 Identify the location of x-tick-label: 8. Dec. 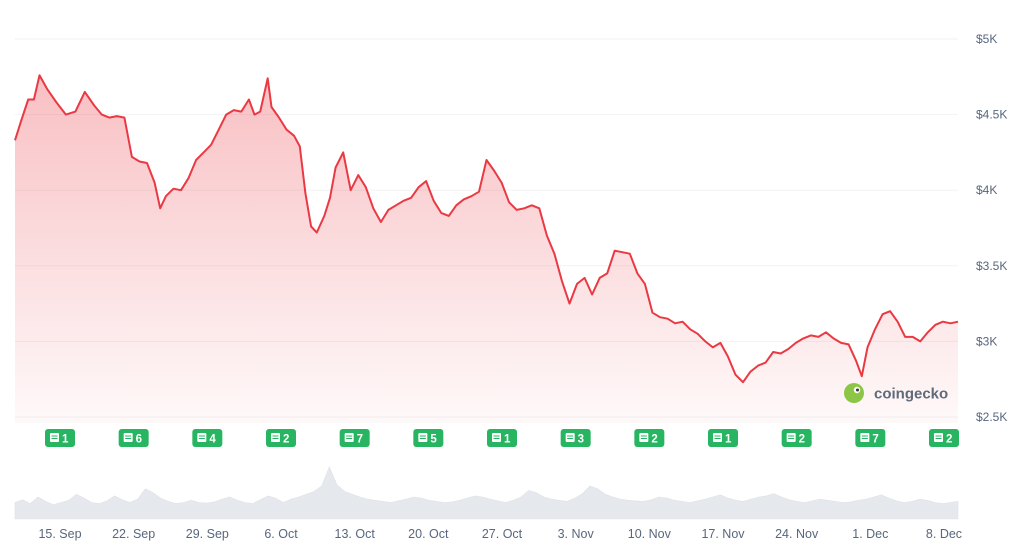
(944, 534).